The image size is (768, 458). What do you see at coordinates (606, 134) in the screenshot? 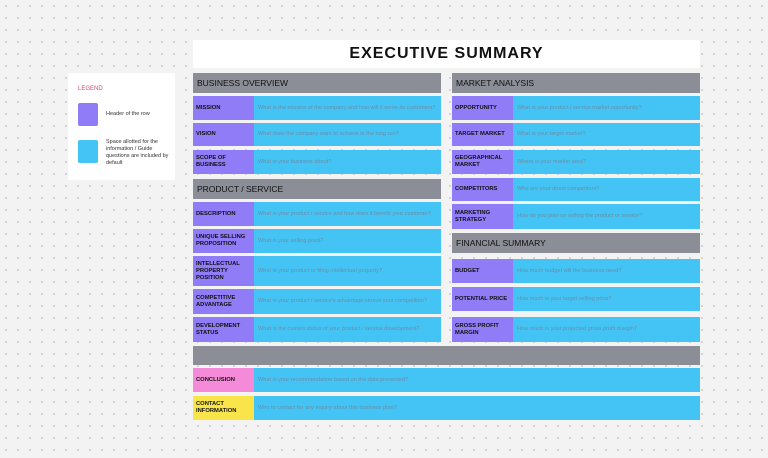
I see `row-guide: What is your target market?` at bounding box center [606, 134].